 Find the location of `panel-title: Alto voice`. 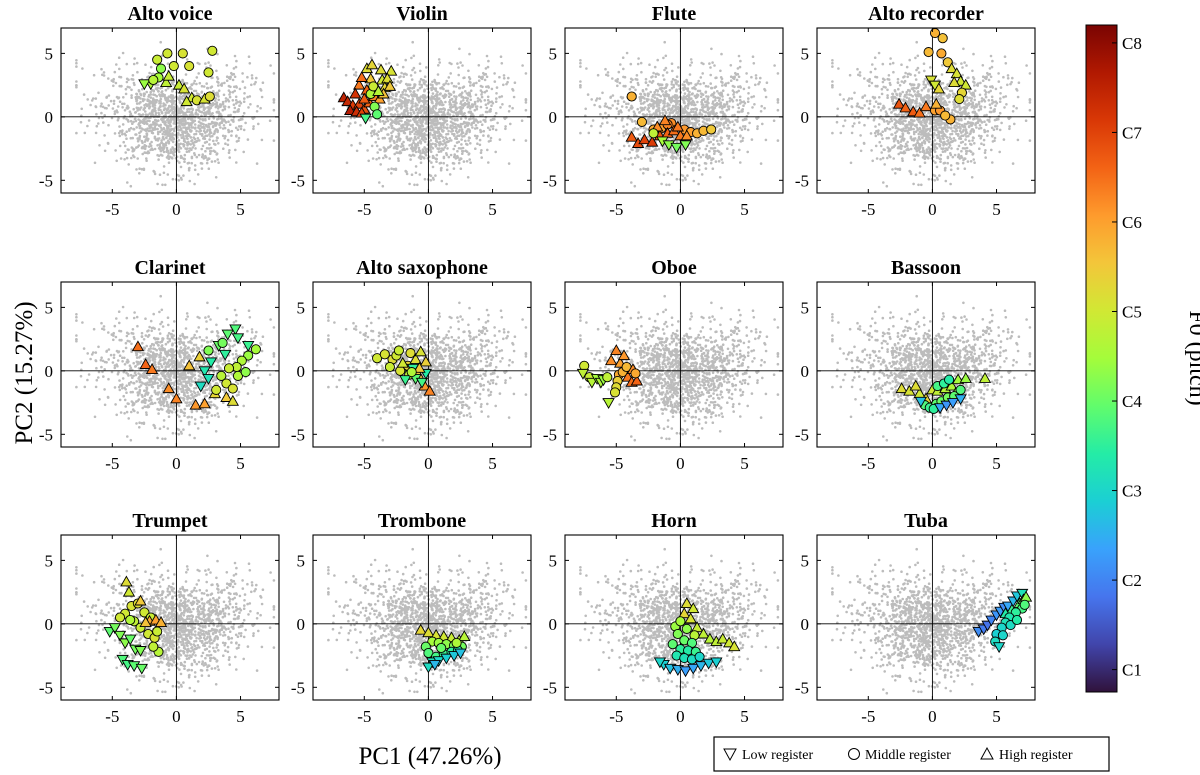

panel-title: Alto voice is located at coordinates (170, 14).